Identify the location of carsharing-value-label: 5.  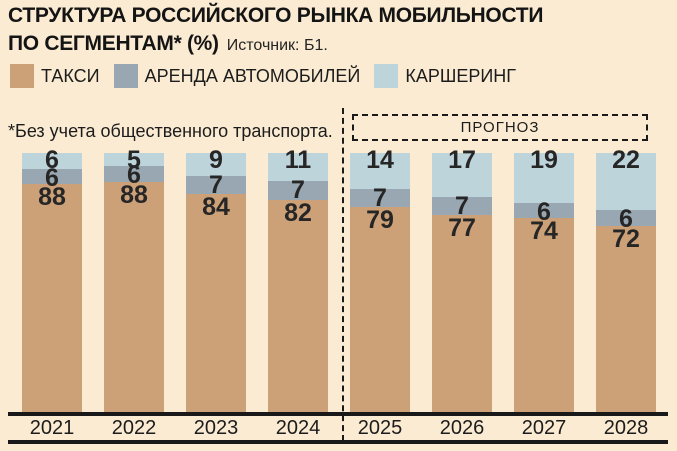
(134, 160).